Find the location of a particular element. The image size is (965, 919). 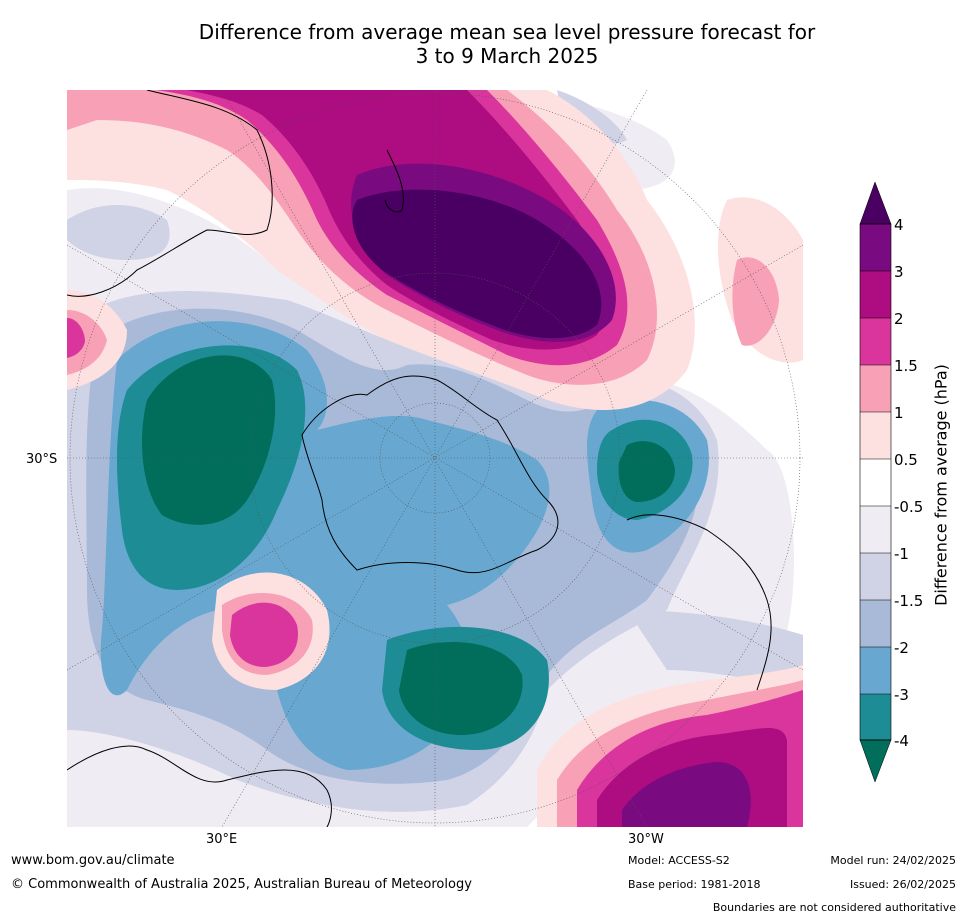

colorbar-band-neutral is located at coordinates (875, 482).